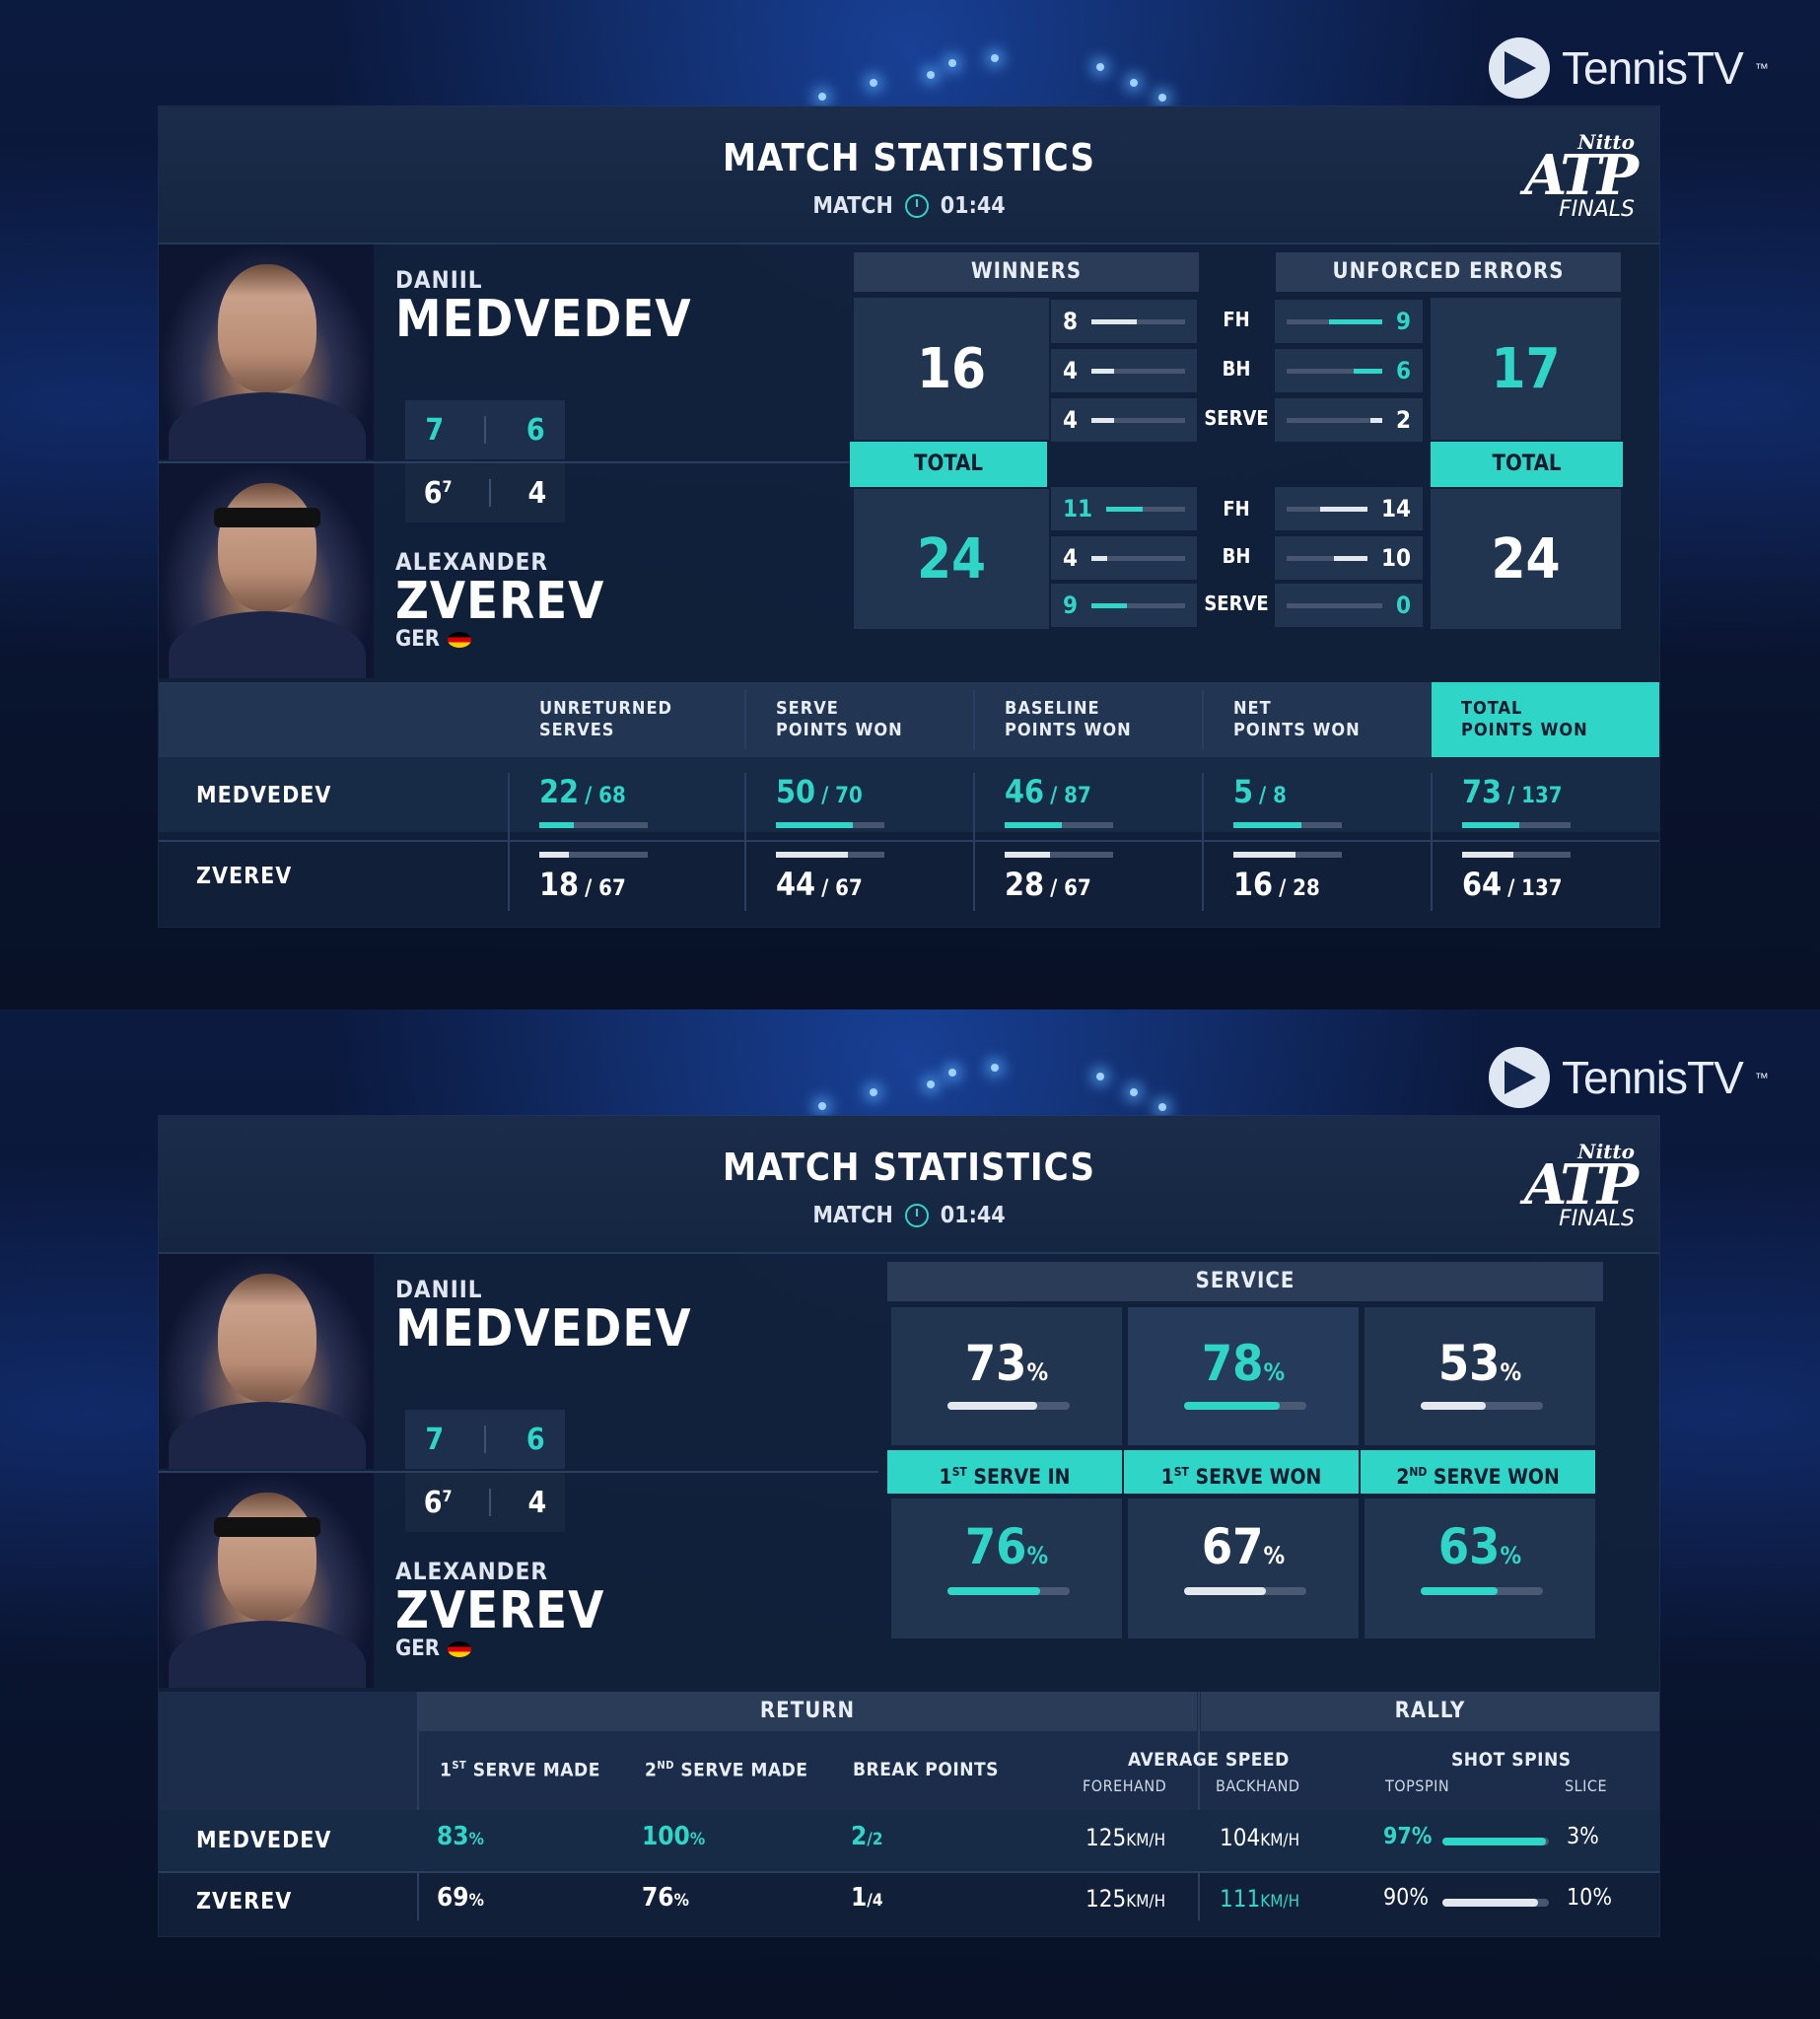  Describe the element at coordinates (582, 884) in the screenshot. I see `stat-cell: 18/ 67` at that location.